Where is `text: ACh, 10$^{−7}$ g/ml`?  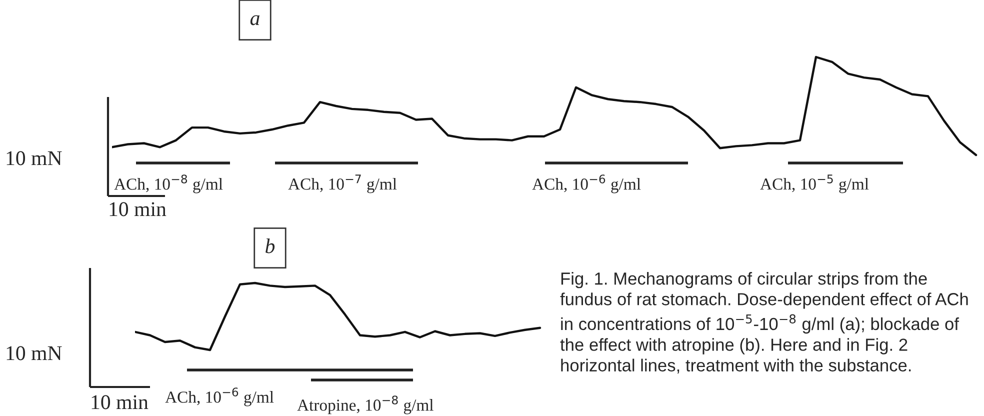
text: ACh, 10$^{−7}$ g/ml is located at coordinates (342, 184).